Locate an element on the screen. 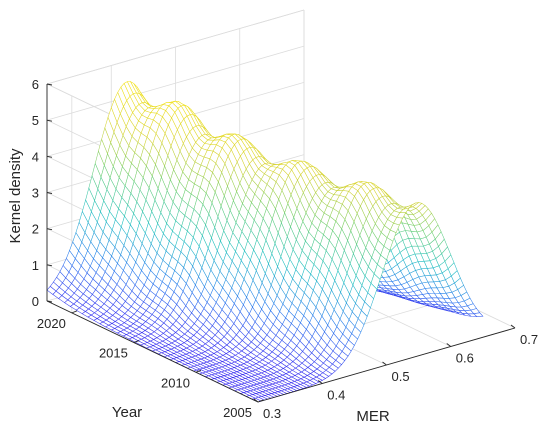 This screenshot has height=431, width=550. z-tick-label: 0 is located at coordinates (35, 301).